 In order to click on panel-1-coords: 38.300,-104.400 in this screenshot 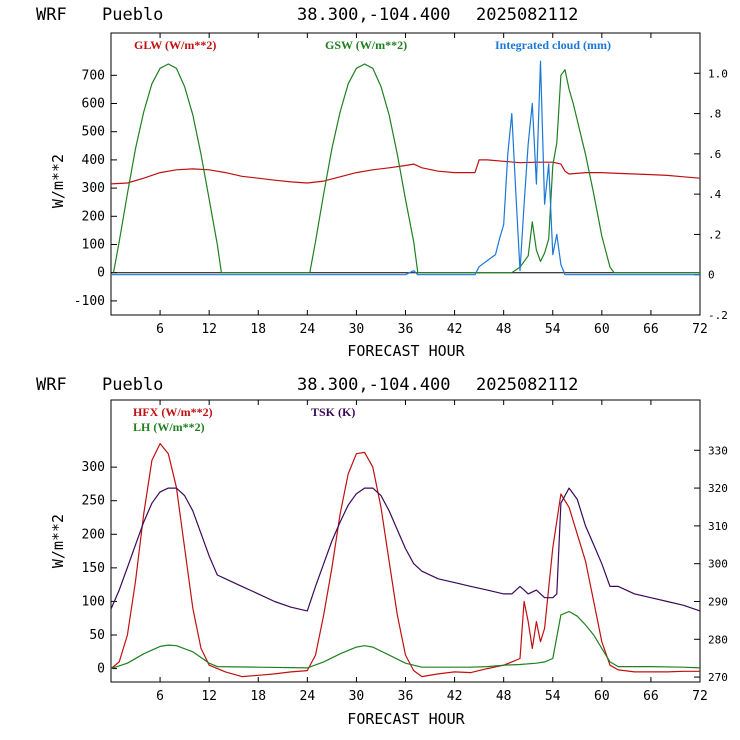, I will do `click(374, 15)`.